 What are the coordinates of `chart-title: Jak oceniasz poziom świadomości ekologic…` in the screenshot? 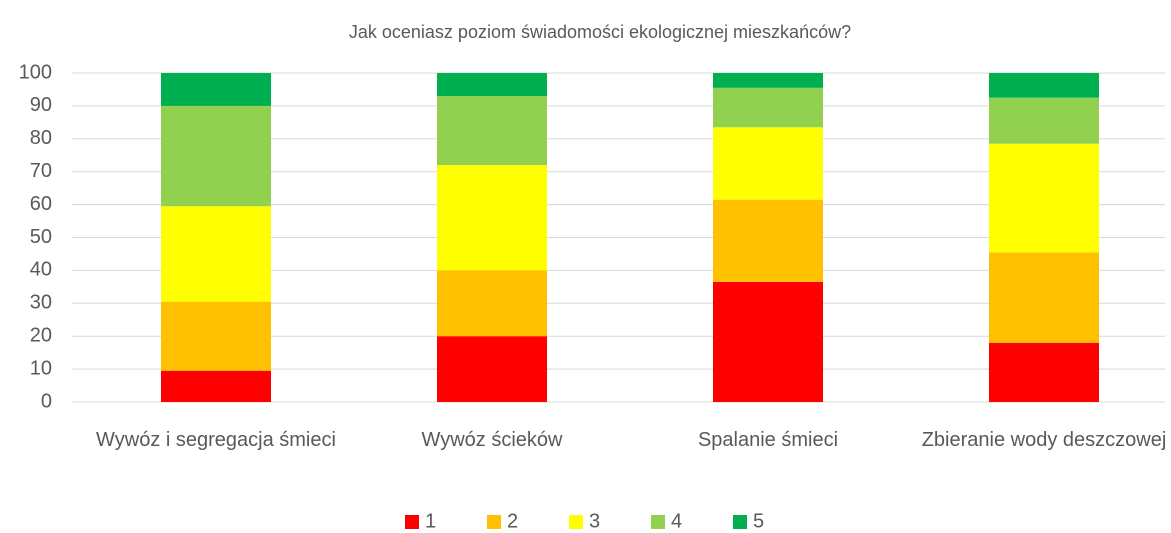 It's located at (600, 32).